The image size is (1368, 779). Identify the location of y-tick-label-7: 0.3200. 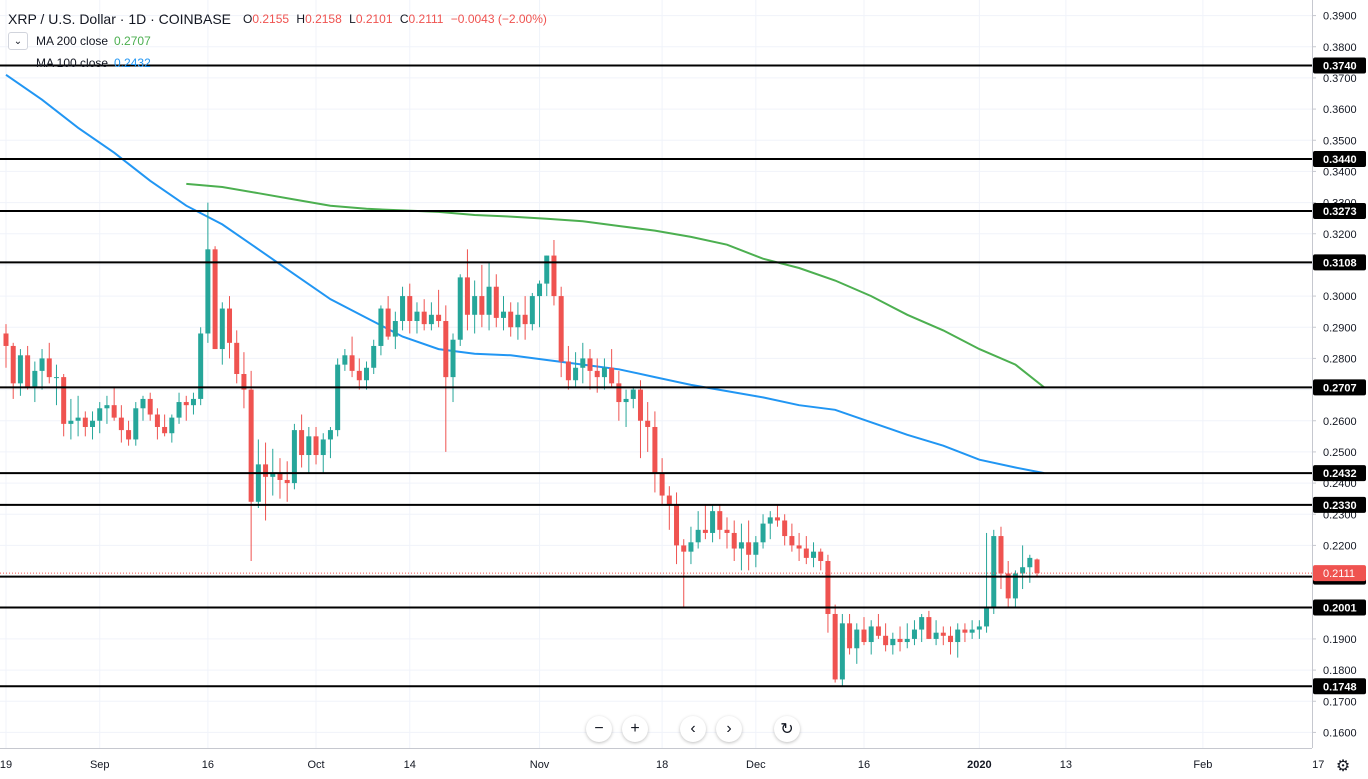
(1340, 235).